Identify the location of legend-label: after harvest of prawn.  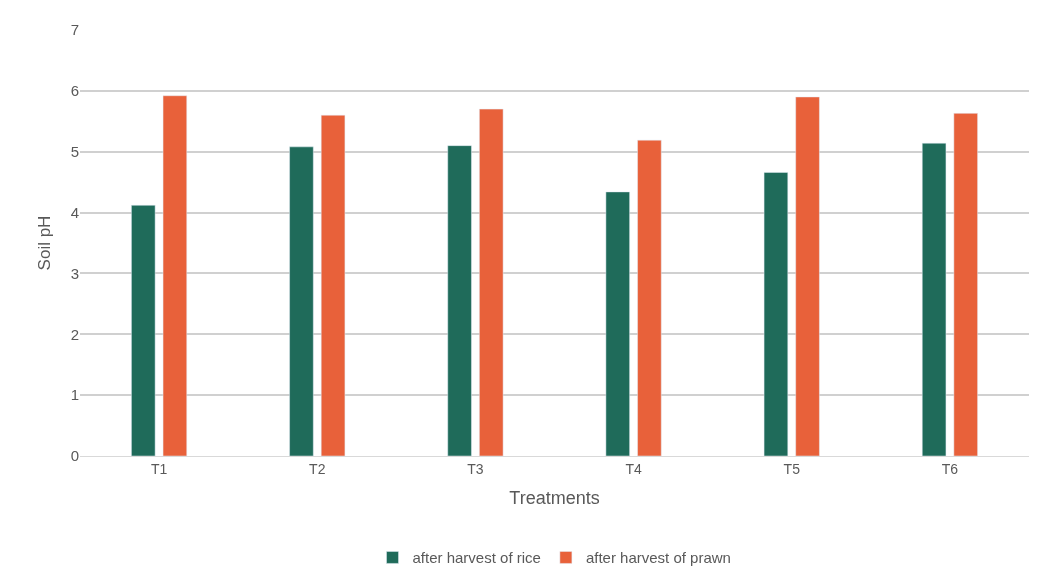
(658, 558).